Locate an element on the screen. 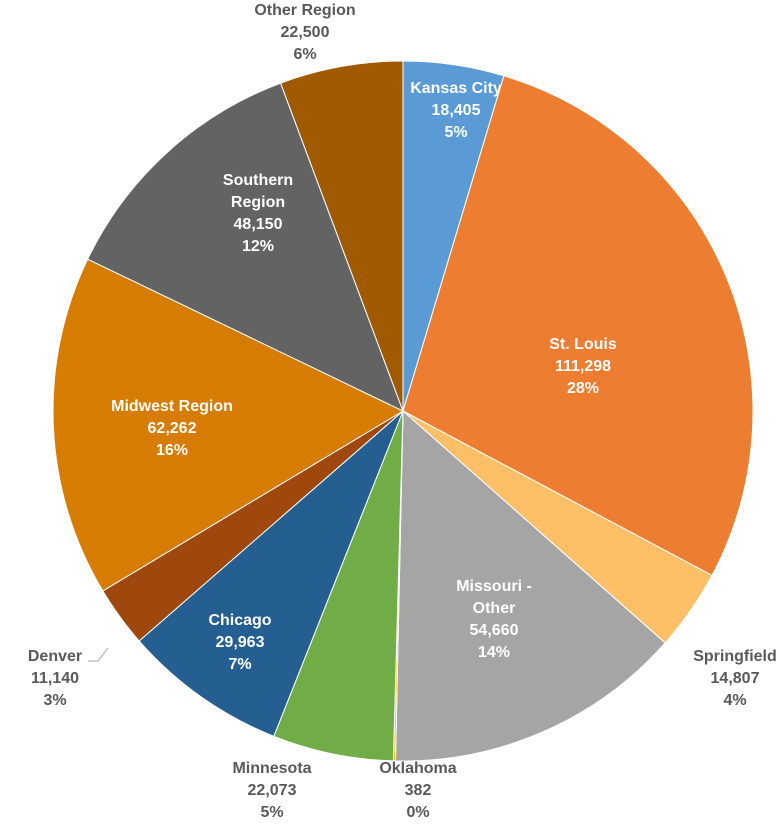 The width and height of the screenshot is (784, 840). category-label: Midwest Region is located at coordinates (172, 406).